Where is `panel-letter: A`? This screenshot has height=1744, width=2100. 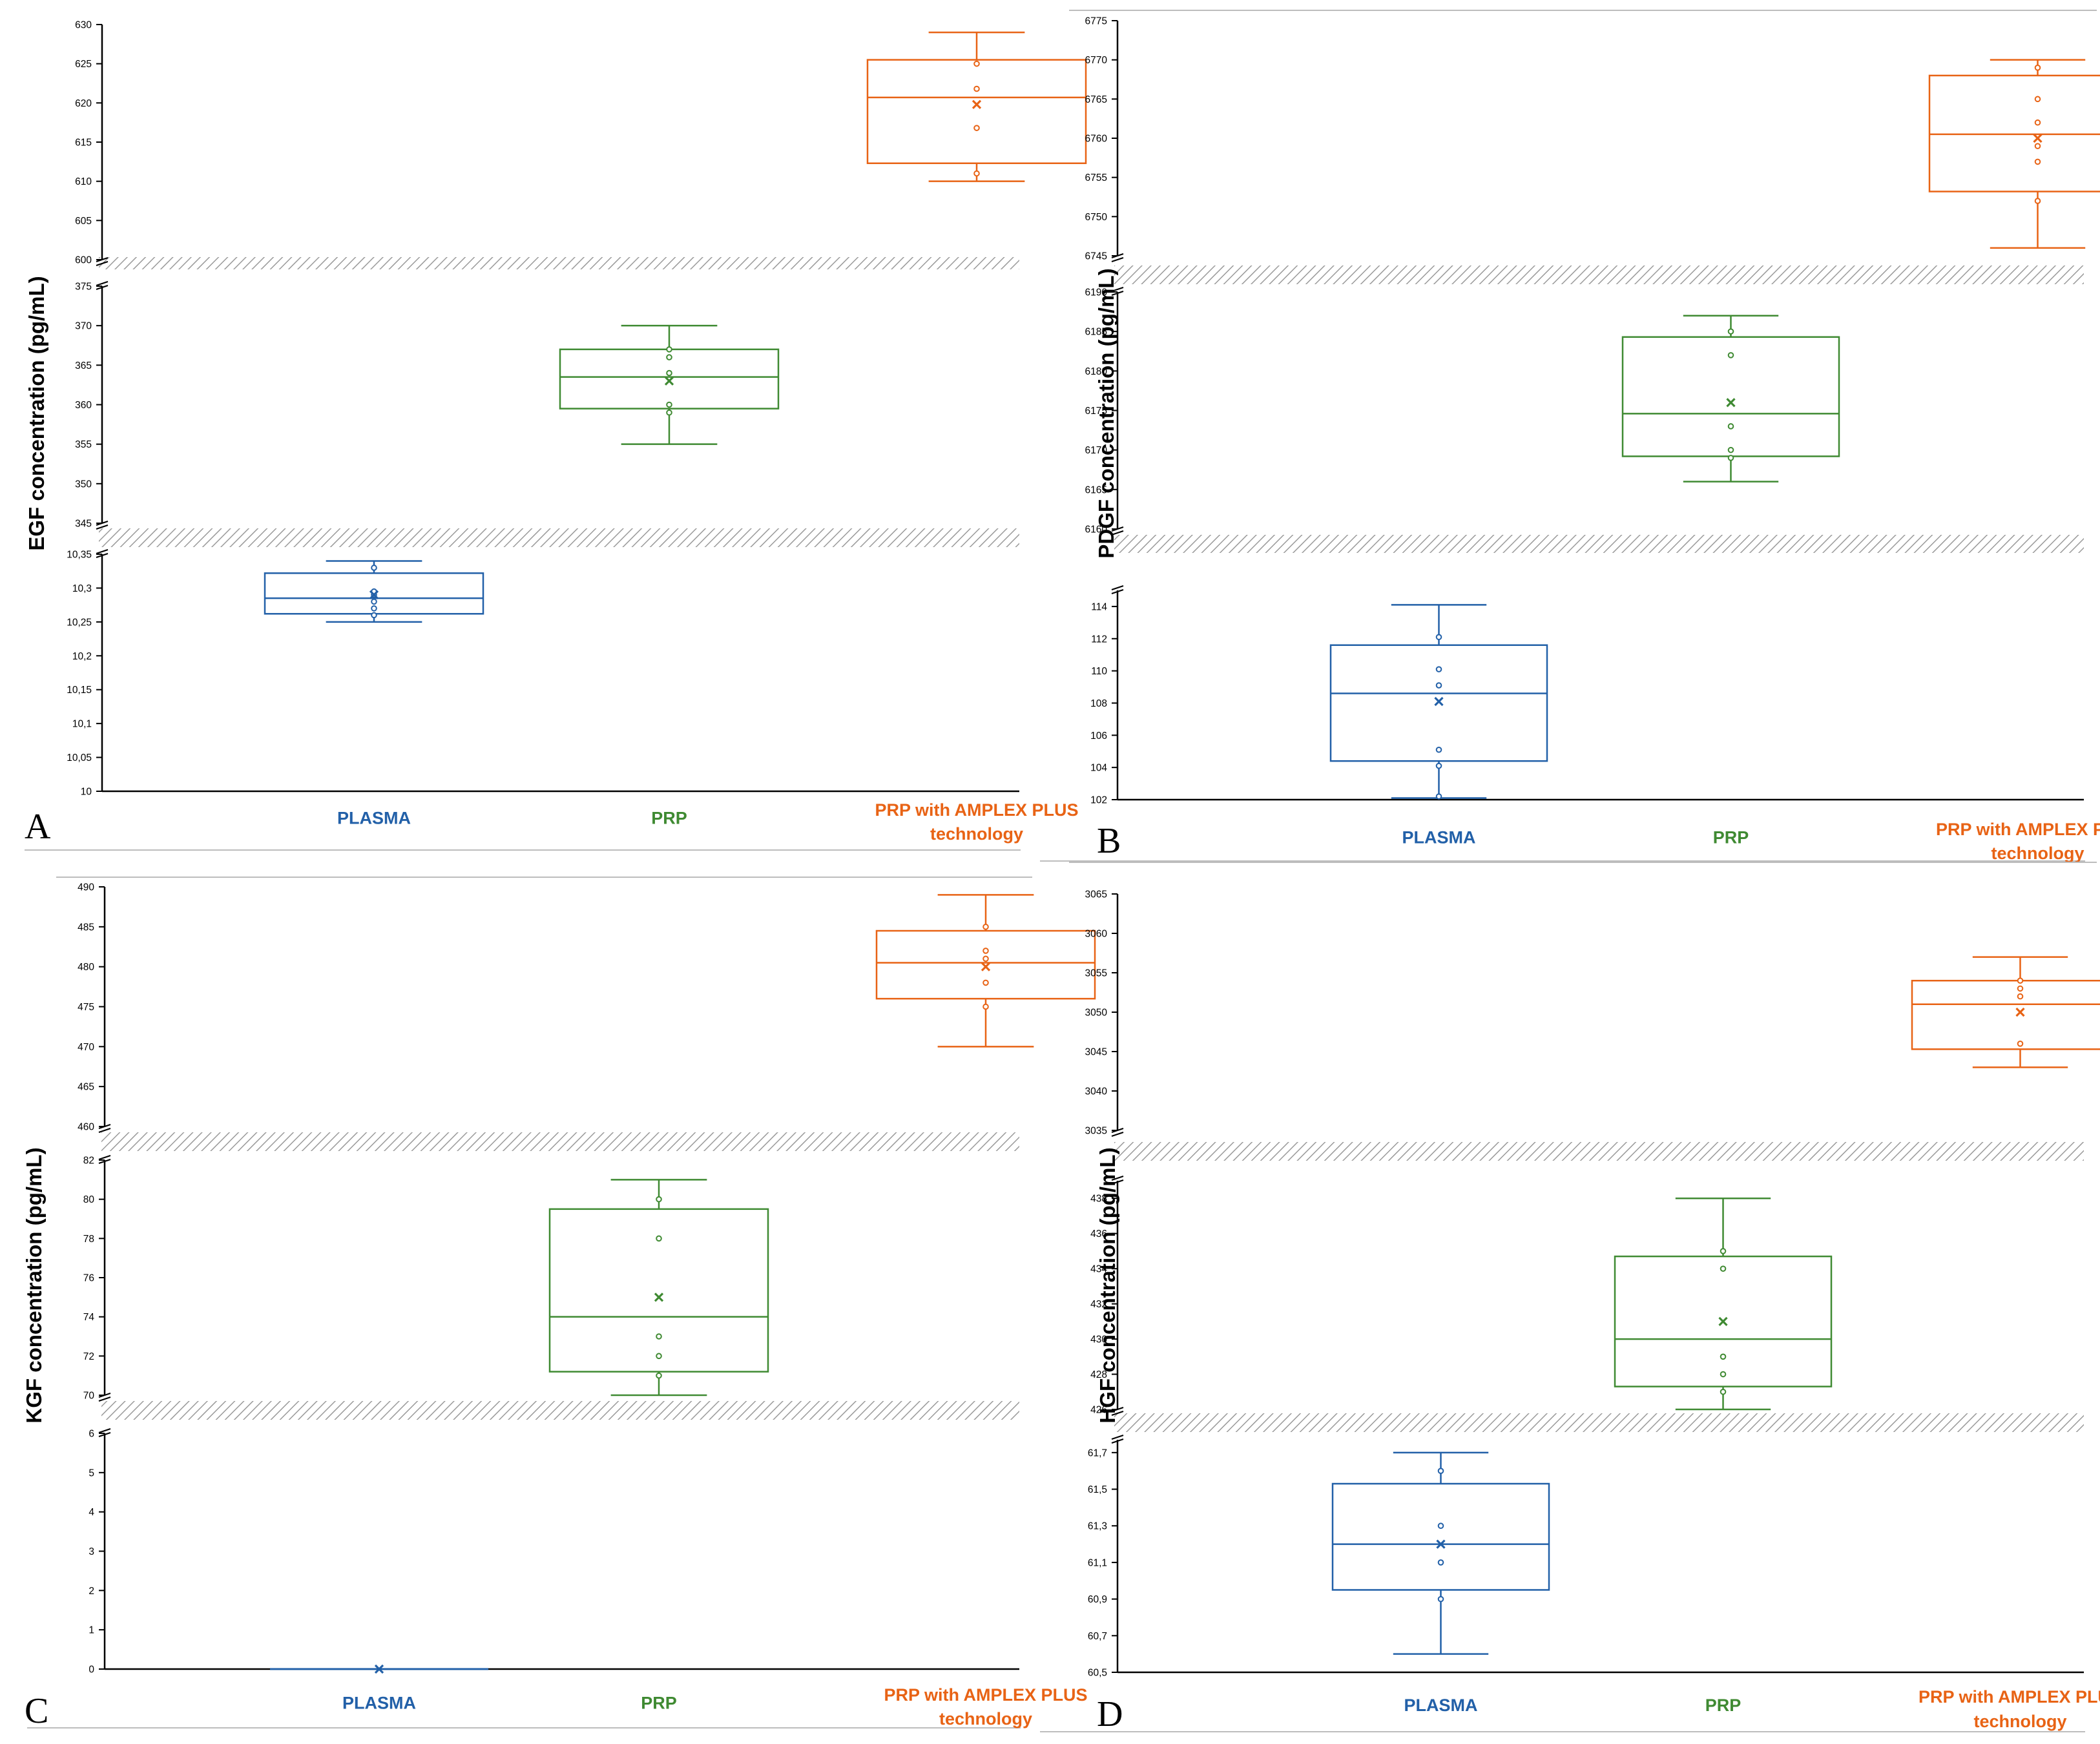 panel-letter: A is located at coordinates (38, 827).